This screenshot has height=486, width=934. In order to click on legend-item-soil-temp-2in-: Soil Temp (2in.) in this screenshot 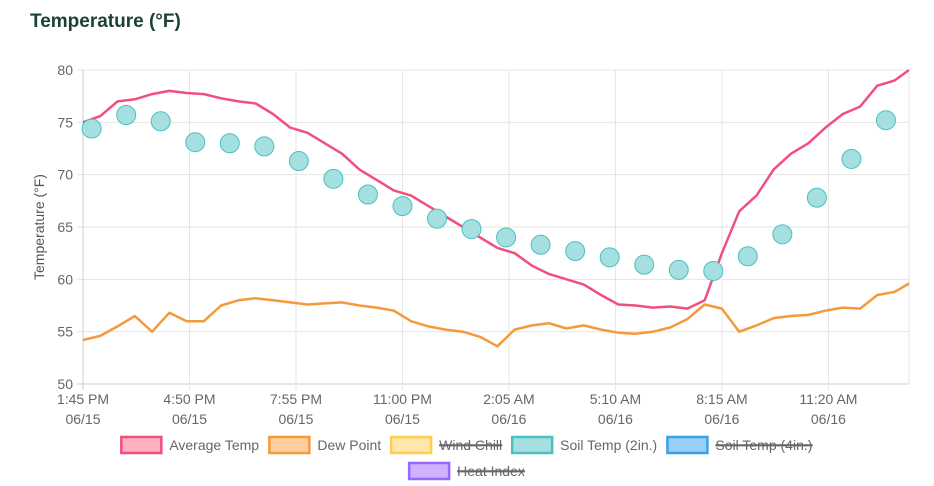, I will do `click(608, 445)`.